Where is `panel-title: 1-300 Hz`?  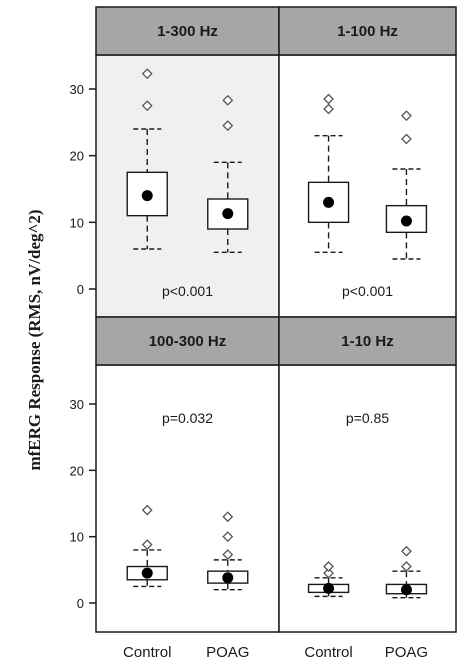 panel-title: 1-300 Hz is located at coordinates (187, 31).